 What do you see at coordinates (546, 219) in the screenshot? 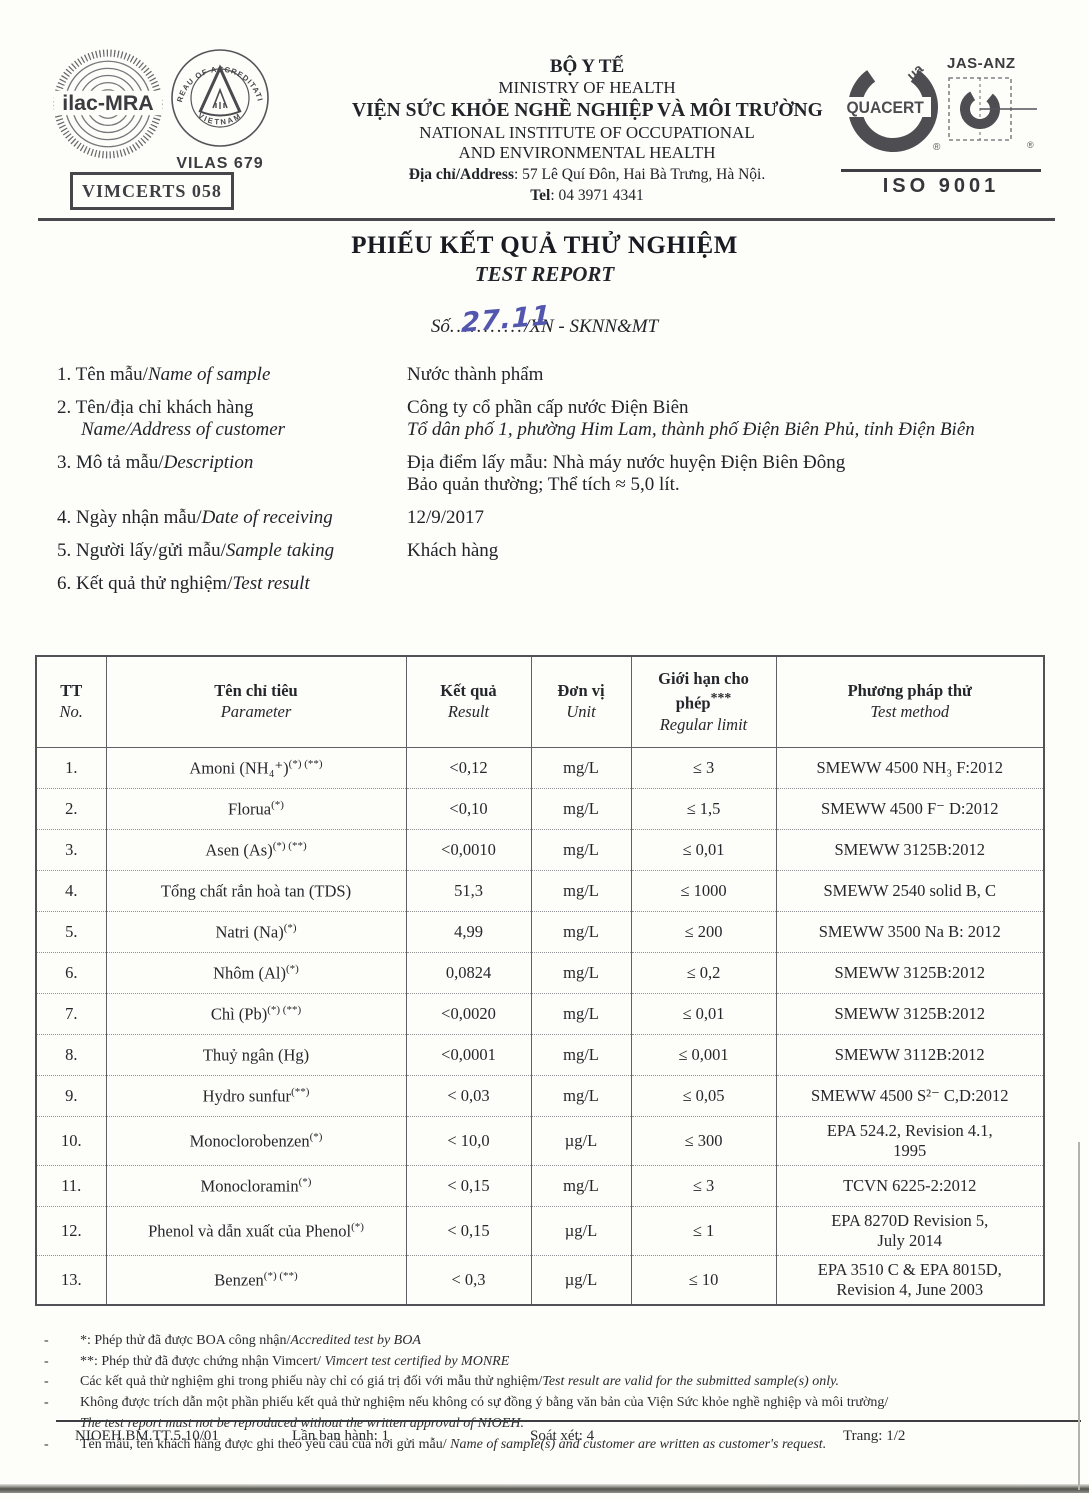
I see `header-divider` at bounding box center [546, 219].